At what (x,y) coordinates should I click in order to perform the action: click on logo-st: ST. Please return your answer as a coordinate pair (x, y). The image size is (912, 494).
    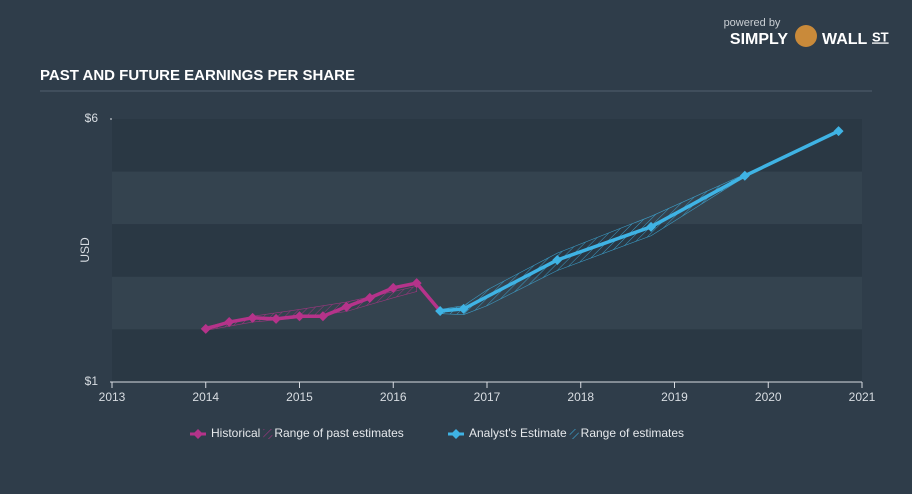
    Looking at the image, I should click on (880, 36).